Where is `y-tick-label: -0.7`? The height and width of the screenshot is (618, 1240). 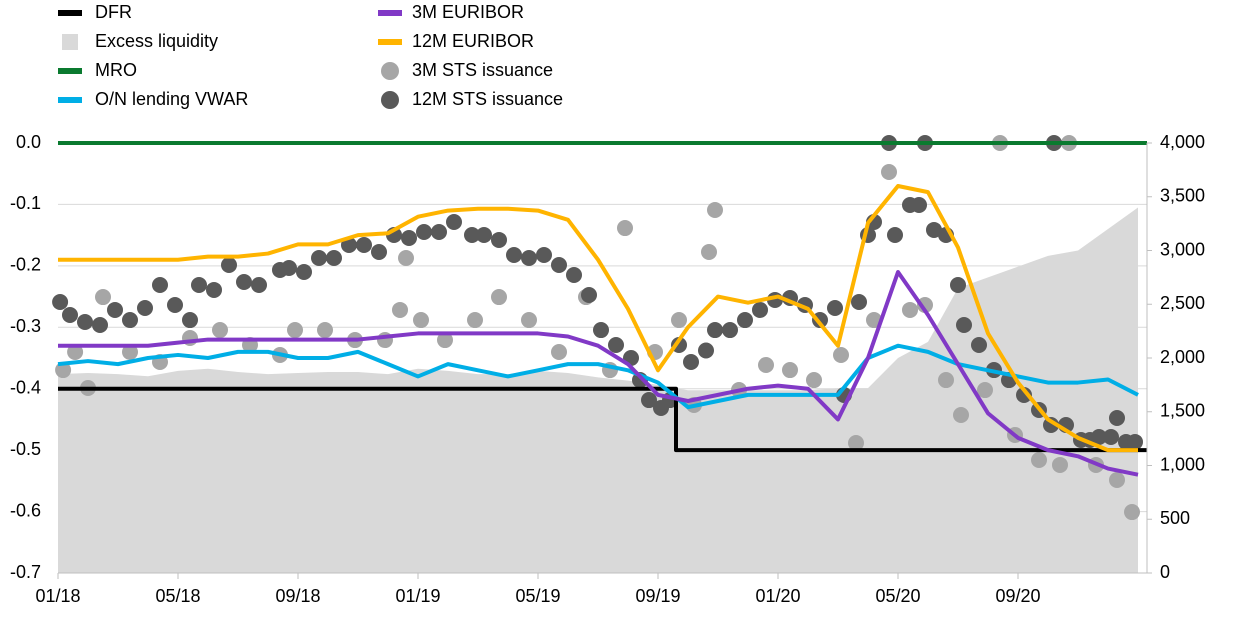
y-tick-label: -0.7 is located at coordinates (25, 572).